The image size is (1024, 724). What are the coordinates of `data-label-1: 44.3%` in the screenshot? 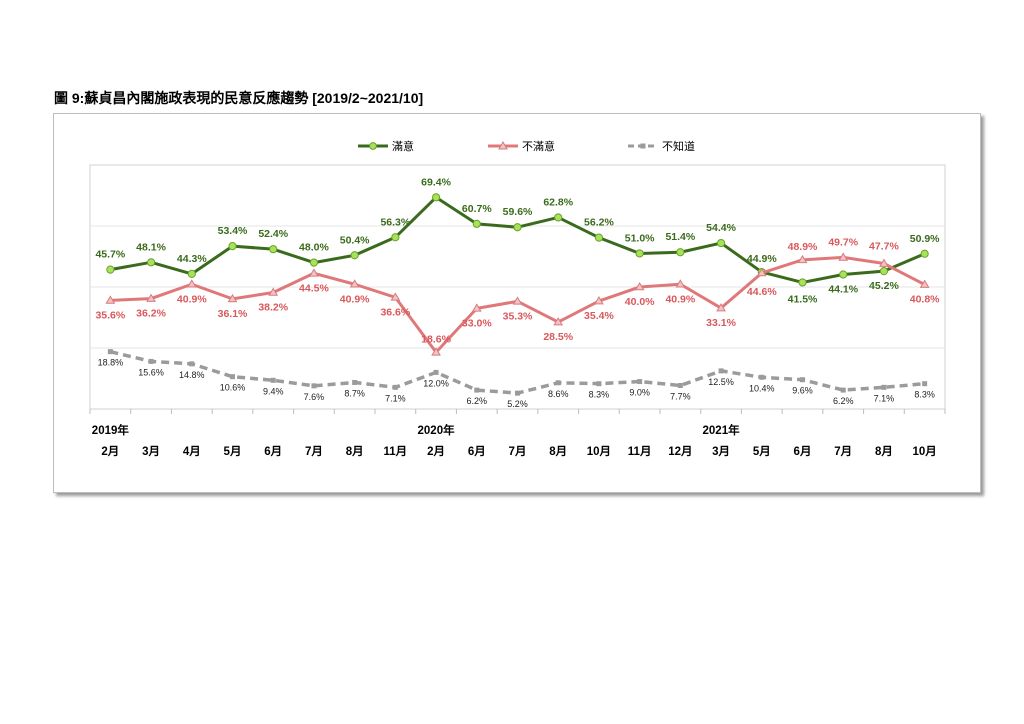 It's located at (192, 259).